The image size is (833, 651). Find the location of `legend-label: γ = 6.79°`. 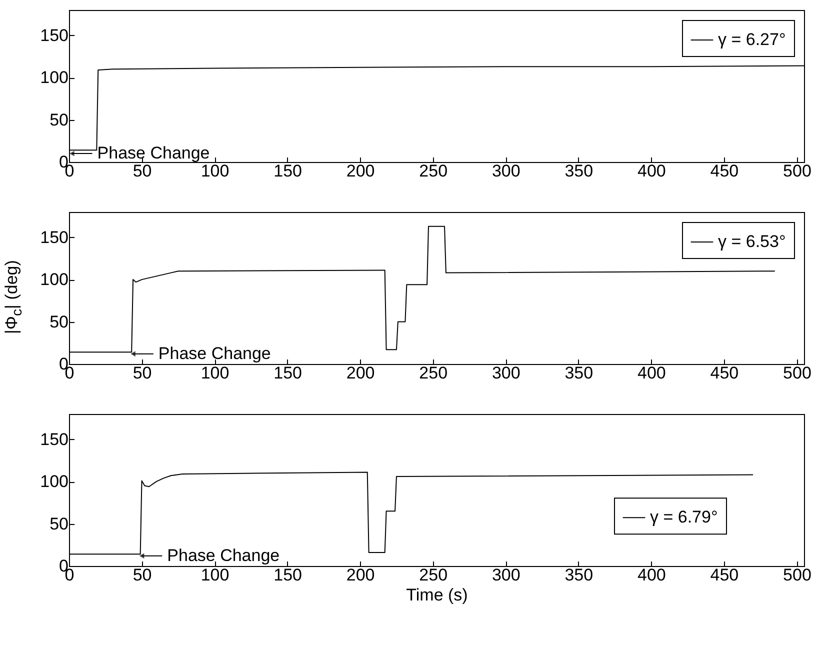

legend-label: γ = 6.79° is located at coordinates (684, 517).